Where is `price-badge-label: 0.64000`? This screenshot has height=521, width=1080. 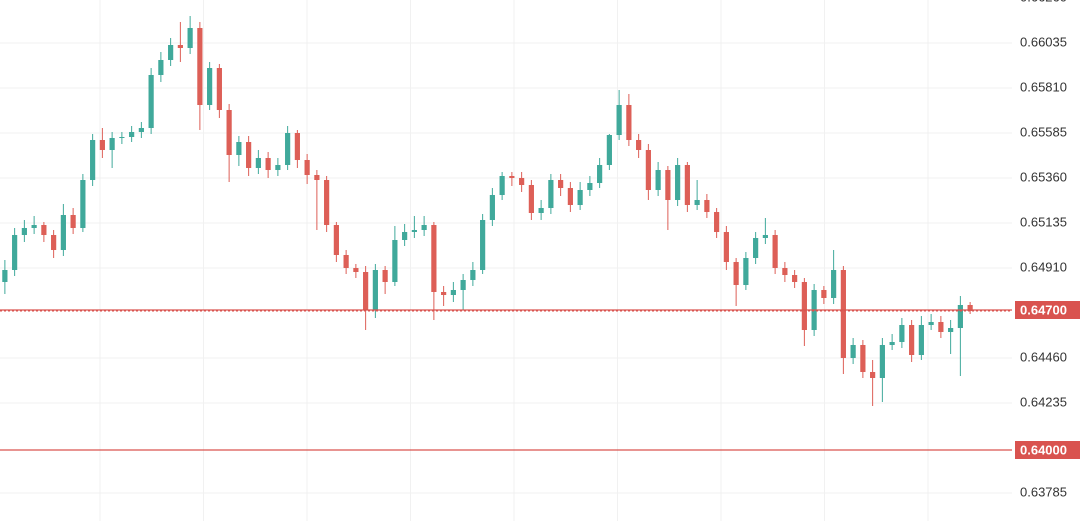 price-badge-label: 0.64000 is located at coordinates (1043, 449).